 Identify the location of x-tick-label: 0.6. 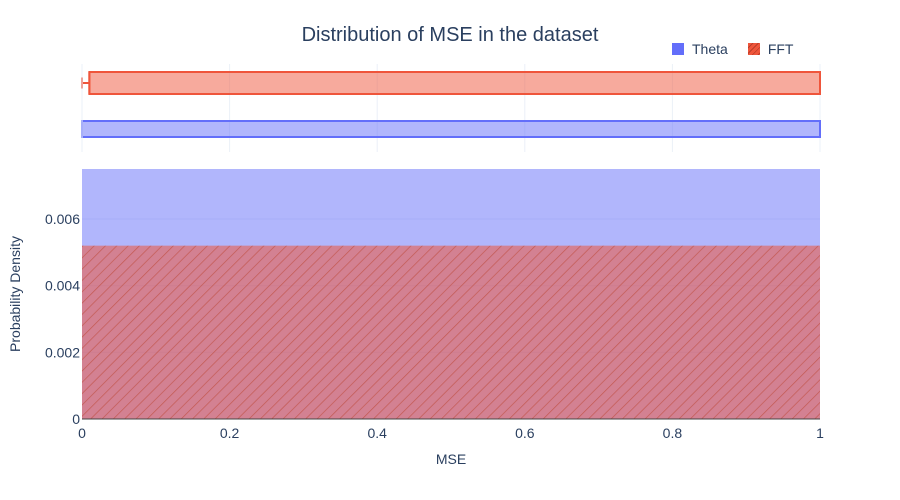
(525, 433).